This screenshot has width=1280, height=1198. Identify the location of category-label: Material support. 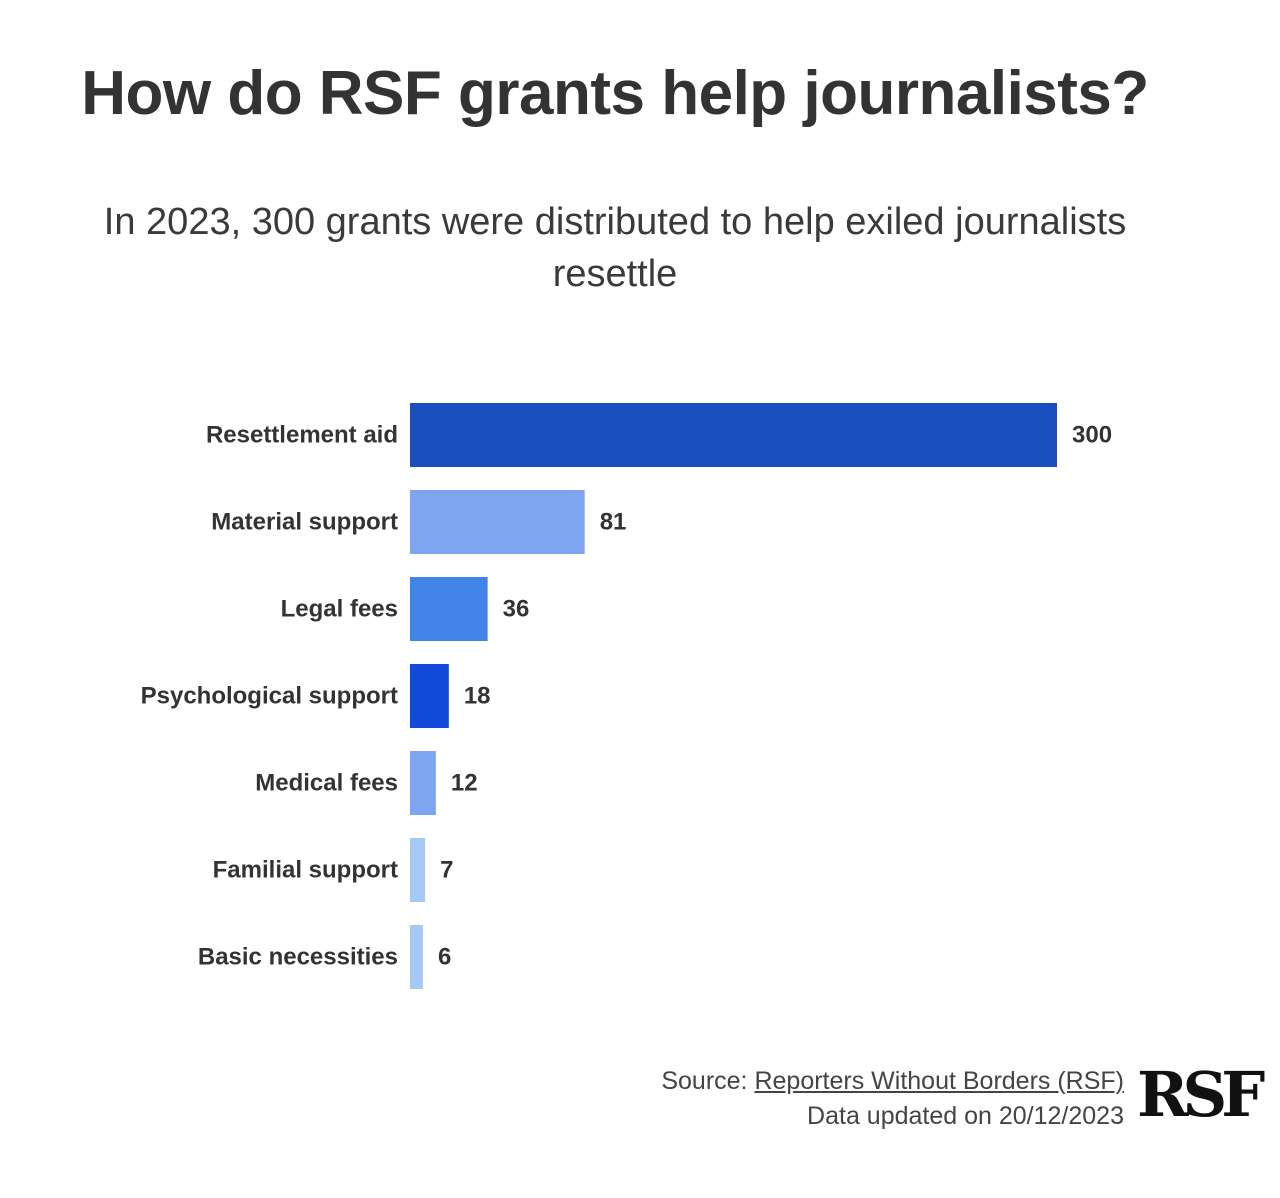
(304, 522).